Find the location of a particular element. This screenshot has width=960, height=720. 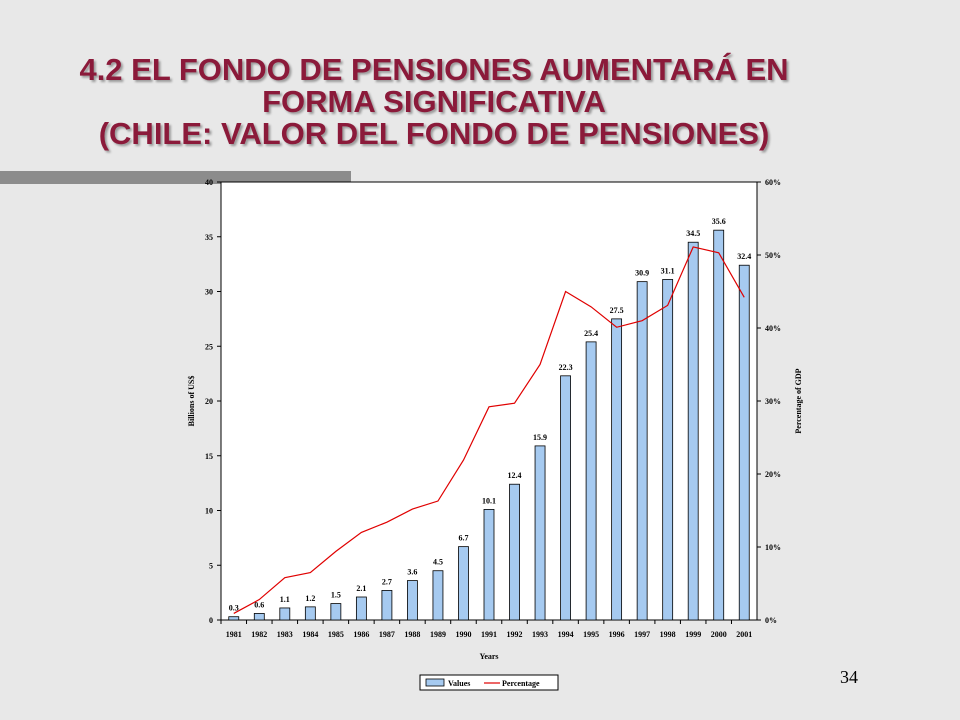

bar-1998 is located at coordinates (668, 450).